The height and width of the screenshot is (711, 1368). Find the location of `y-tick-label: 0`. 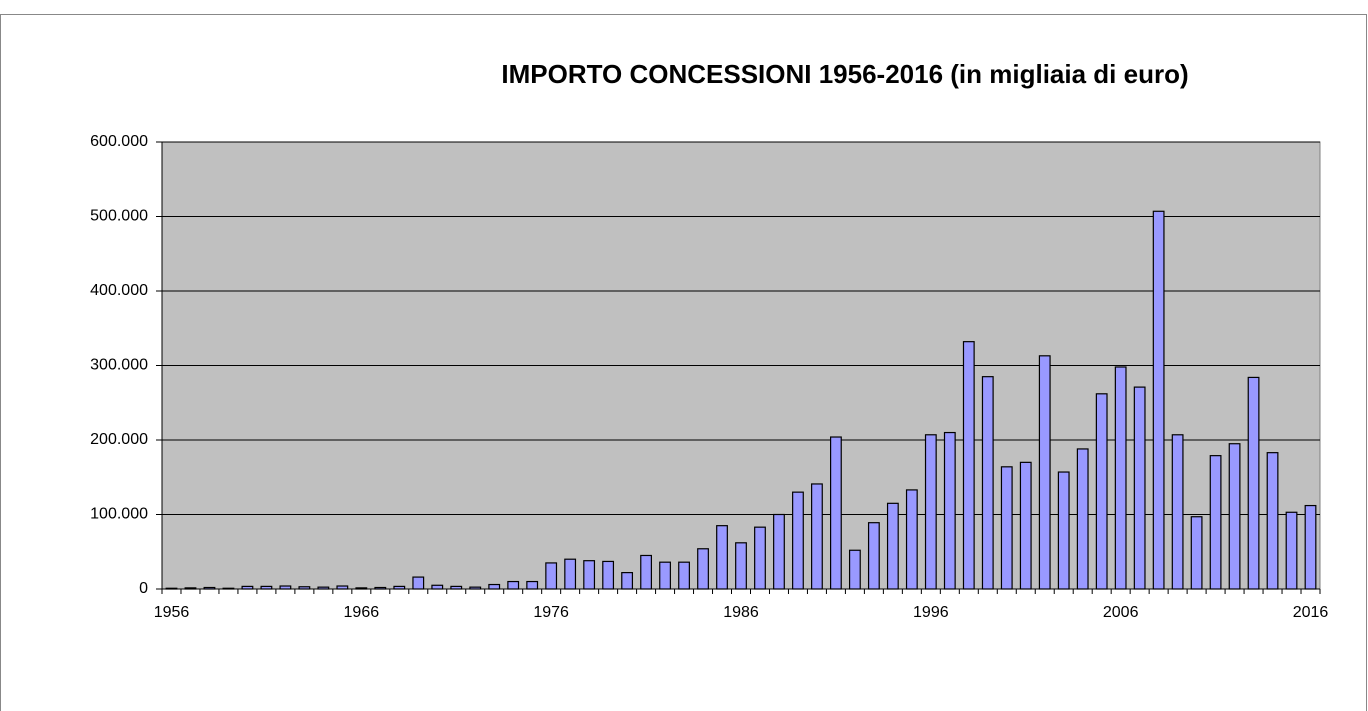

y-tick-label: 0 is located at coordinates (143, 588).